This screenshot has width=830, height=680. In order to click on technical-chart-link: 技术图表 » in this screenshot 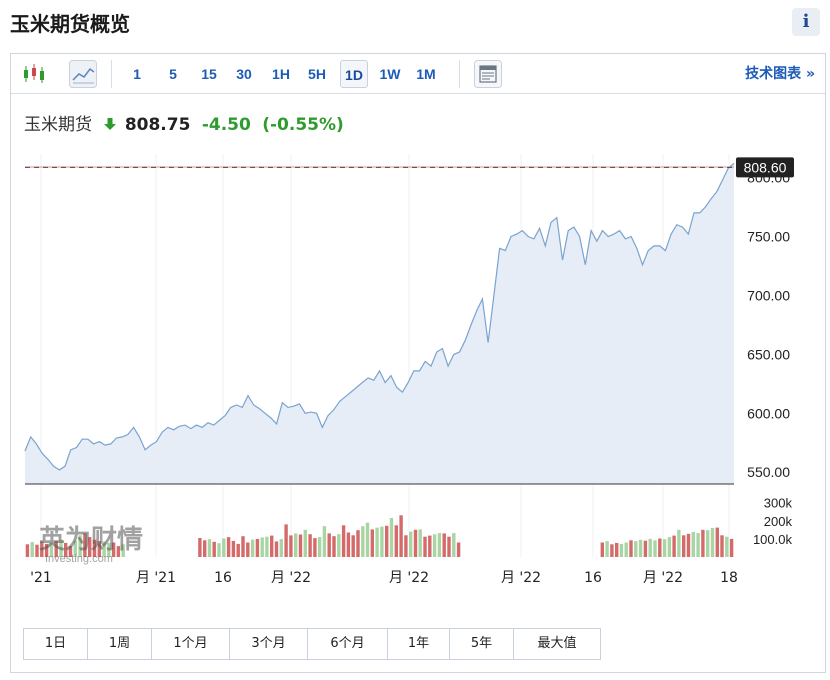, I will do `click(780, 74)`.